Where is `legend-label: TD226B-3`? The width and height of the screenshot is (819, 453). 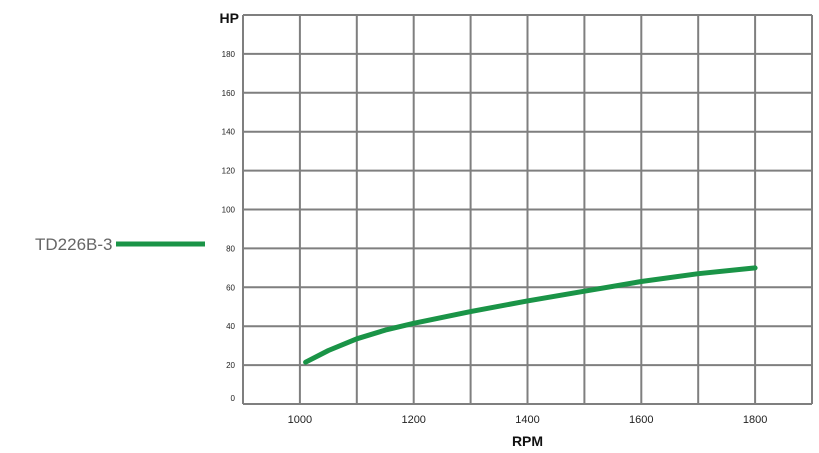 legend-label: TD226B-3 is located at coordinates (73, 244).